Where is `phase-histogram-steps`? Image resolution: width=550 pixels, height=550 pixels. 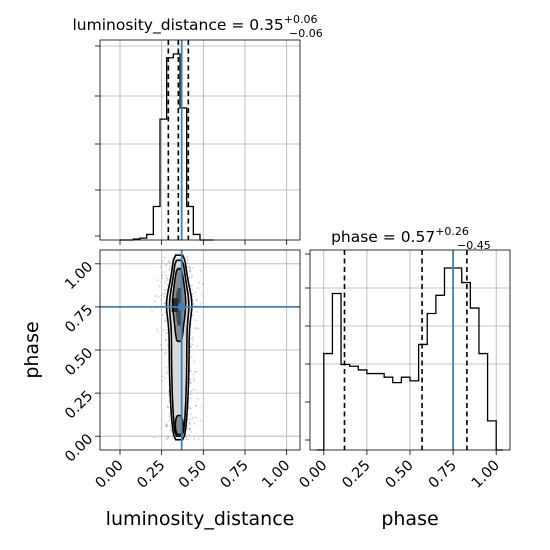
phase-histogram-steps is located at coordinates (410, 359).